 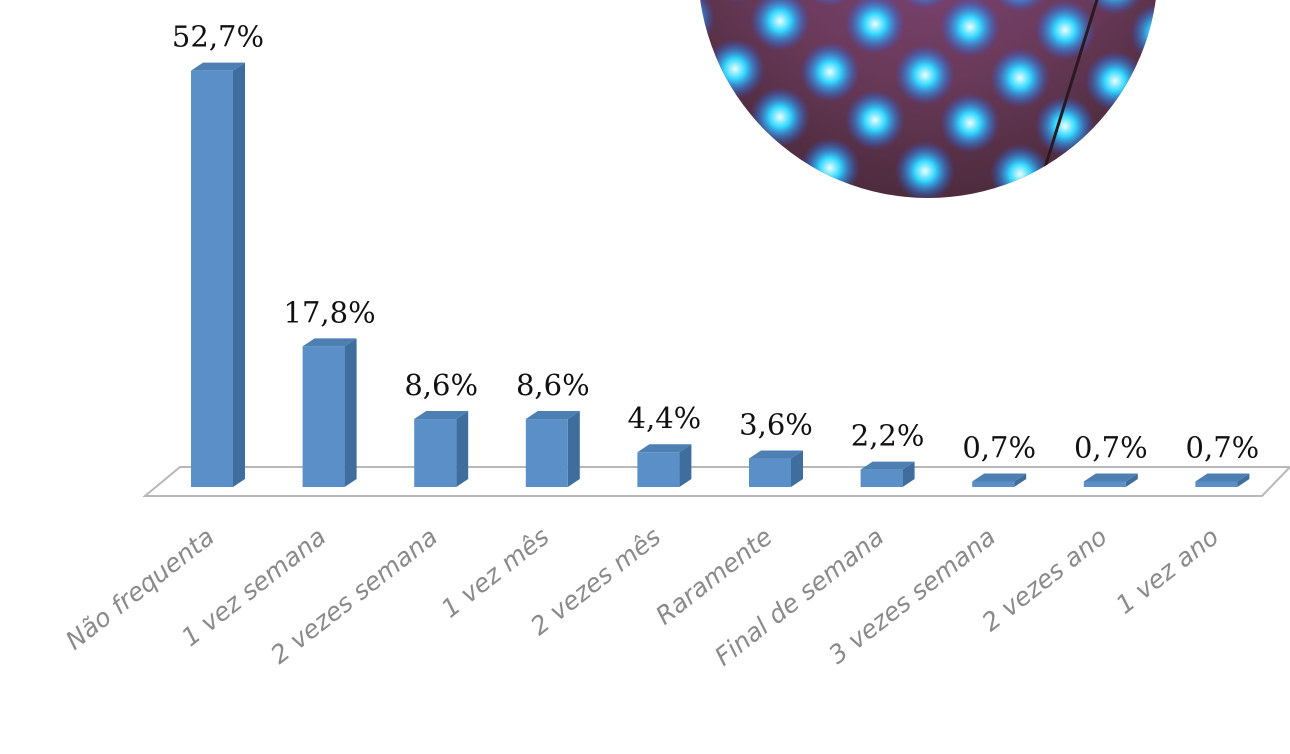 What do you see at coordinates (1167, 571) in the screenshot?
I see `x-tick-label: 1 vez ano` at bounding box center [1167, 571].